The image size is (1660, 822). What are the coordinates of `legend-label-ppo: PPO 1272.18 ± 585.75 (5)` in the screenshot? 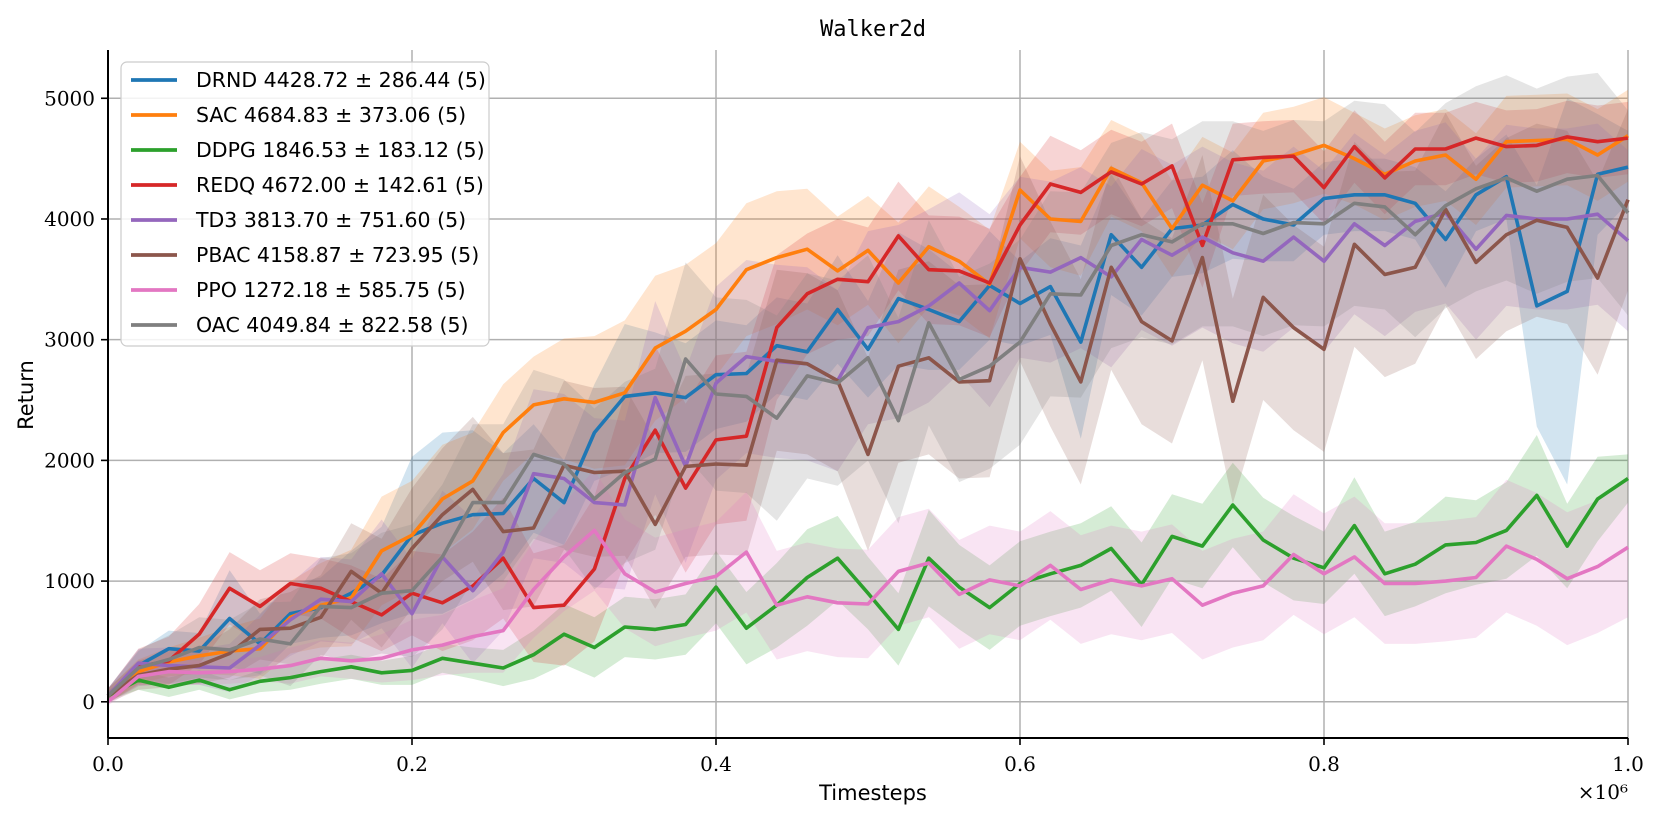 It's located at (331, 290).